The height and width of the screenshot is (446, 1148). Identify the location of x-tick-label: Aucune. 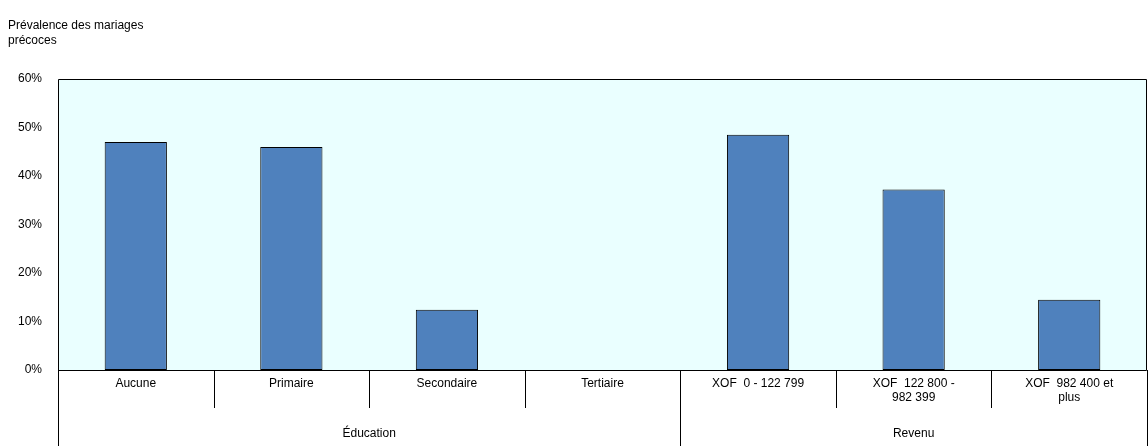
(136, 382).